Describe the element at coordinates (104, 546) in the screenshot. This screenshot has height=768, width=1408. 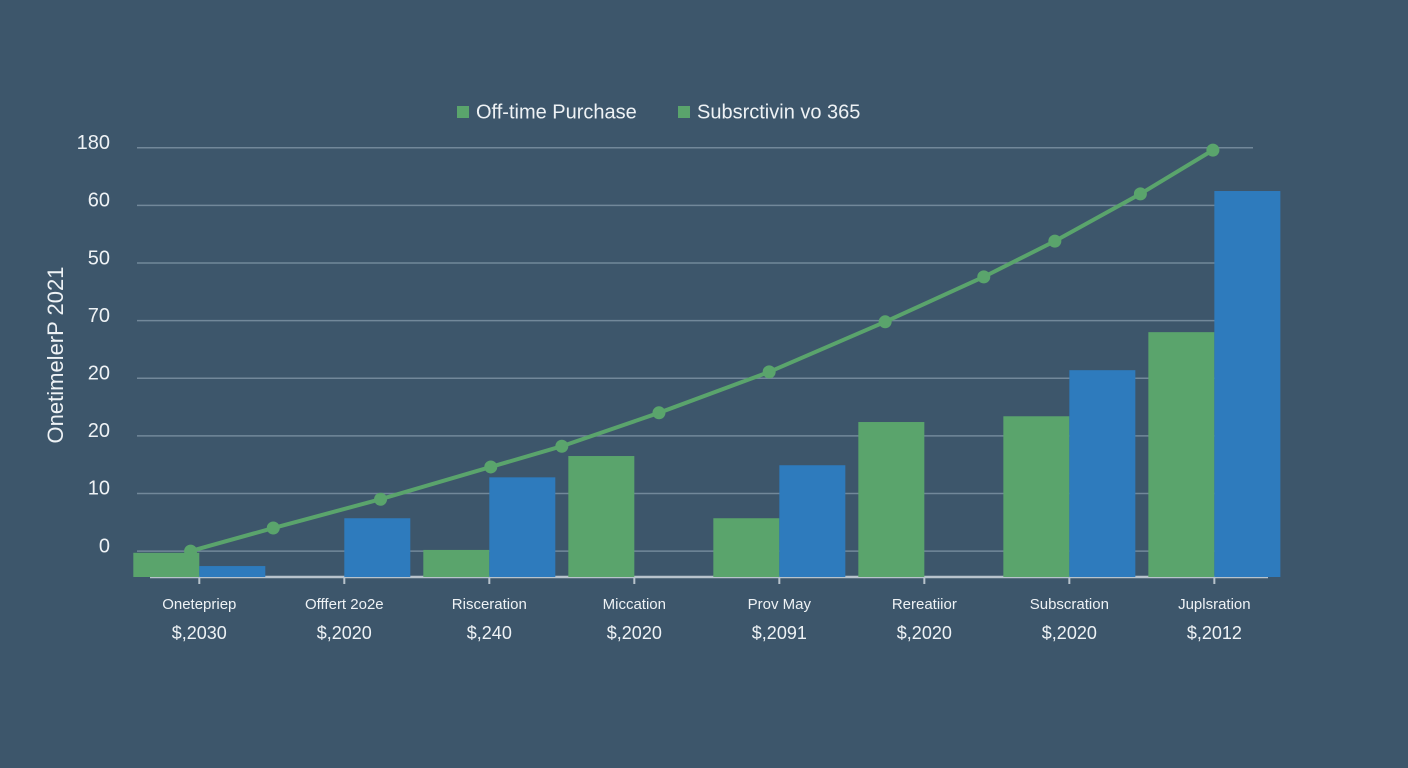
I see `y-tick-label: 0` at that location.